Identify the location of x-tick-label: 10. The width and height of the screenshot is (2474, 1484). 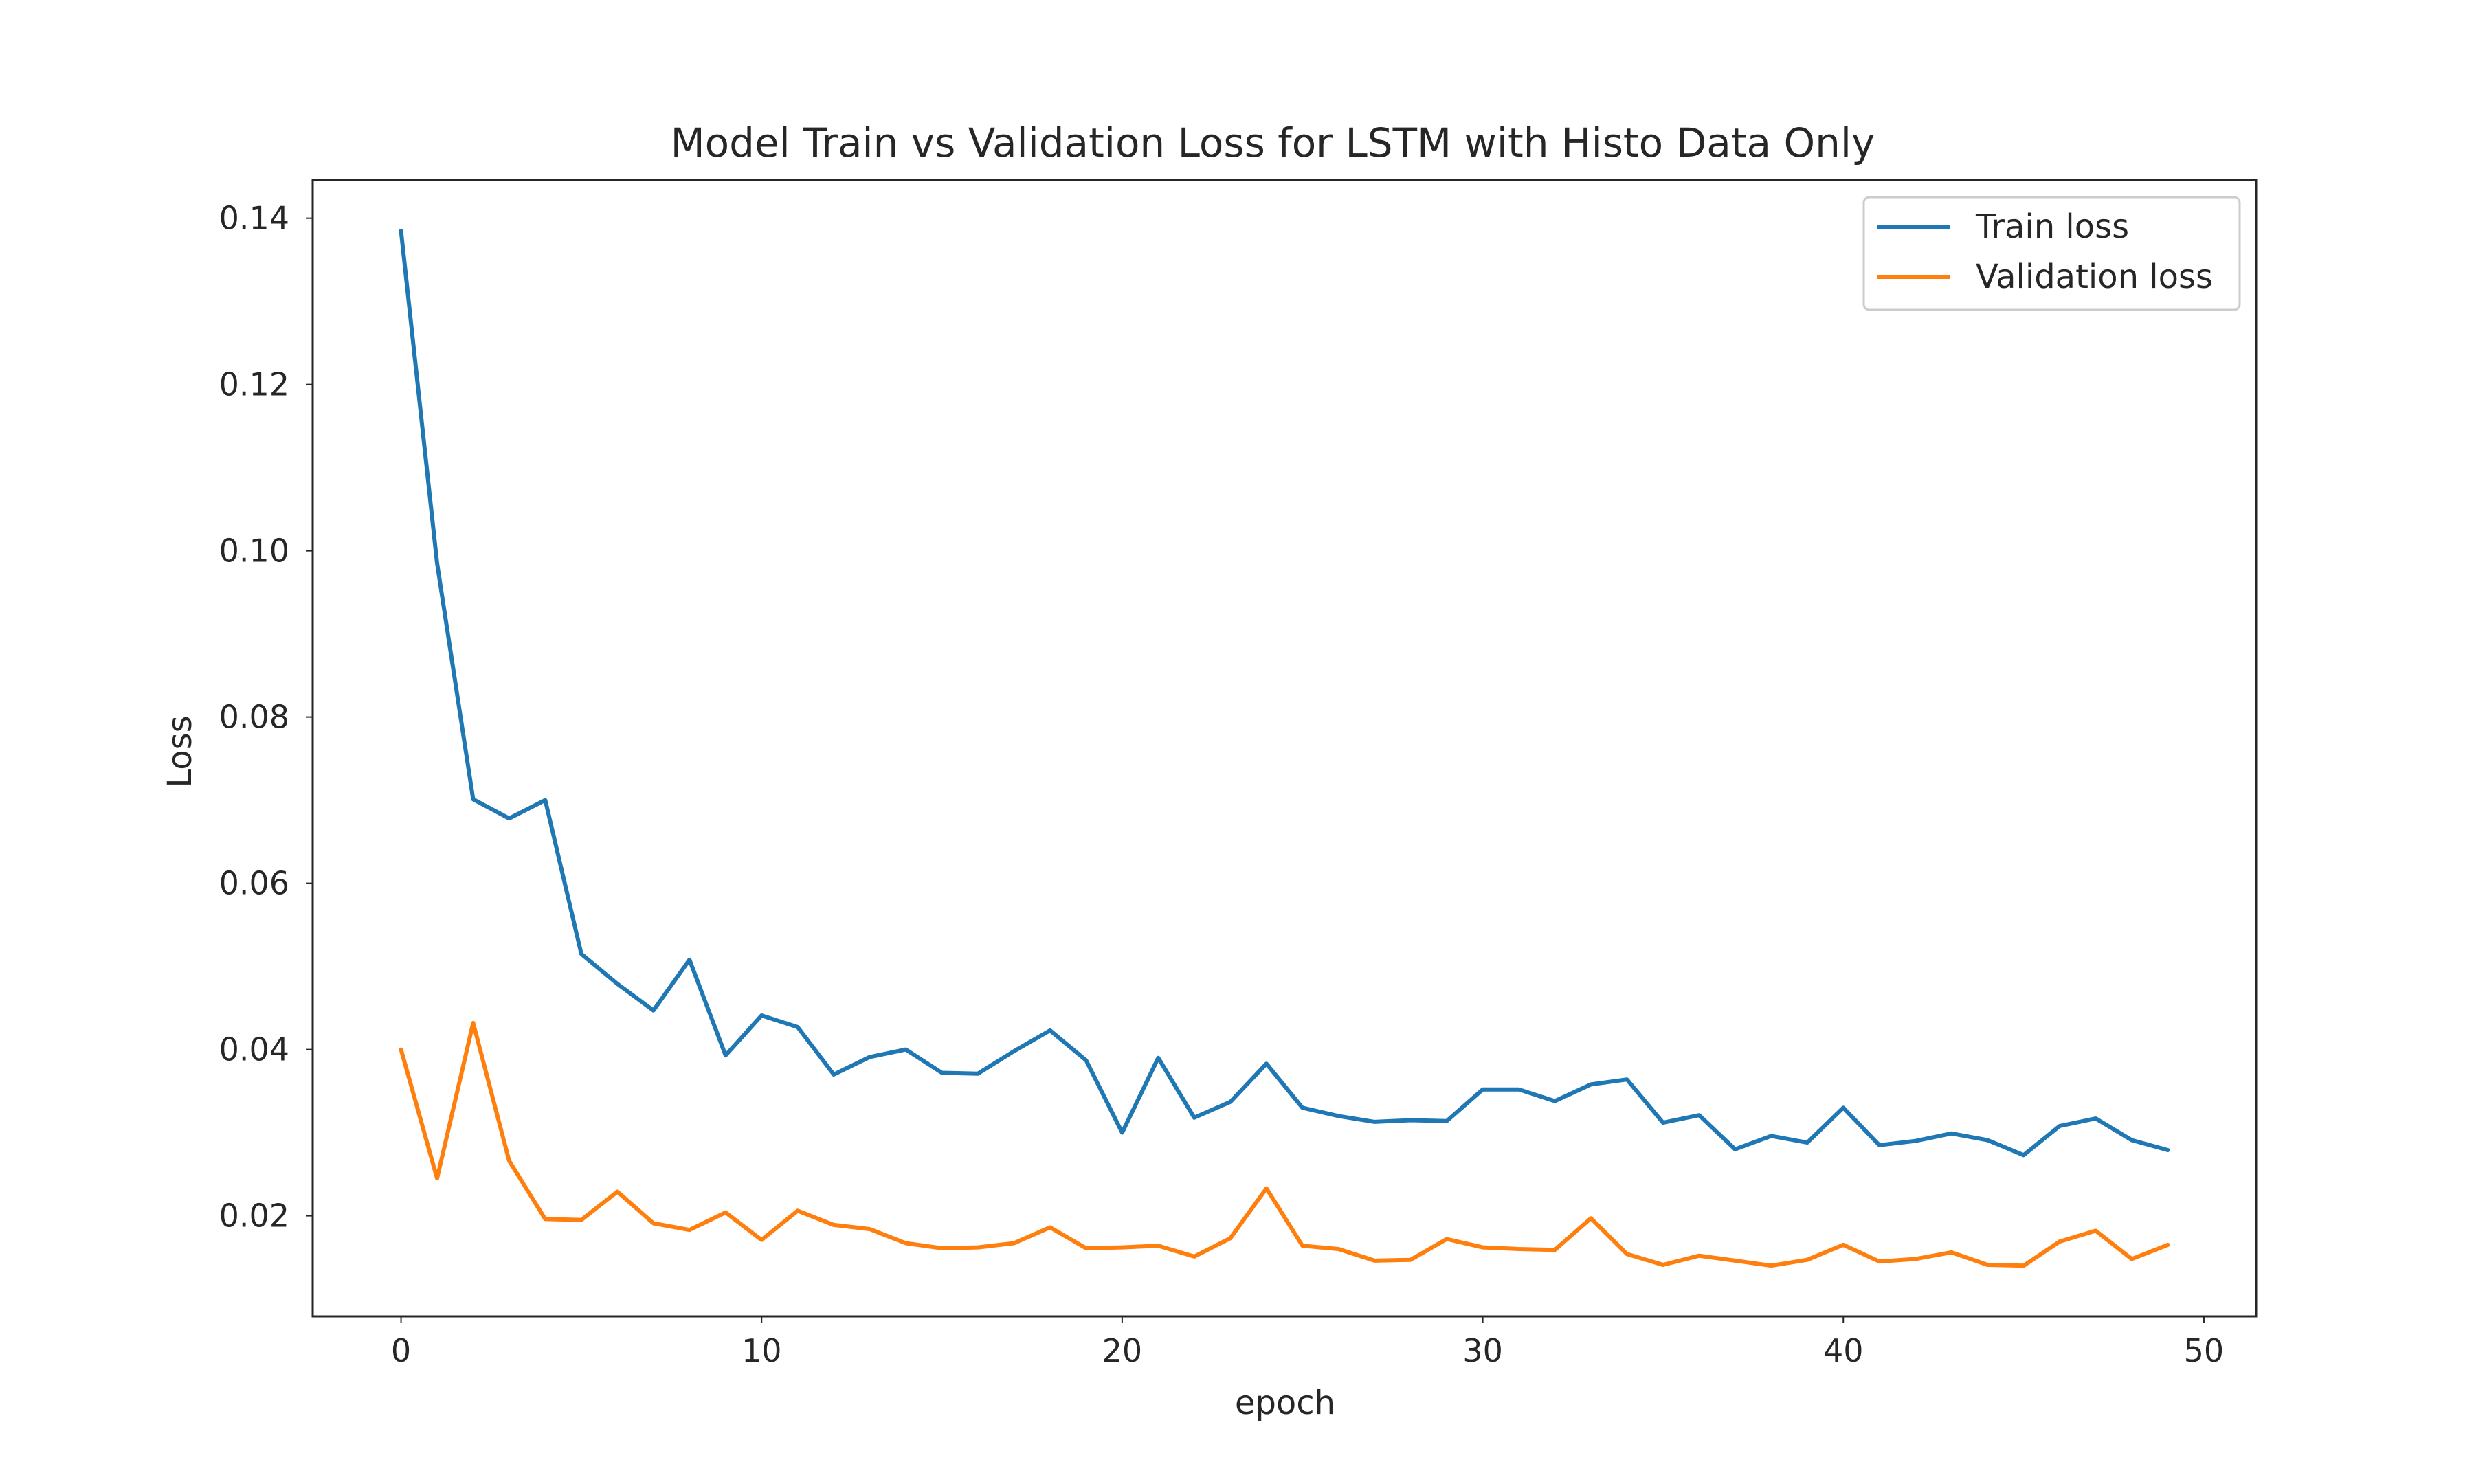
(762, 1350).